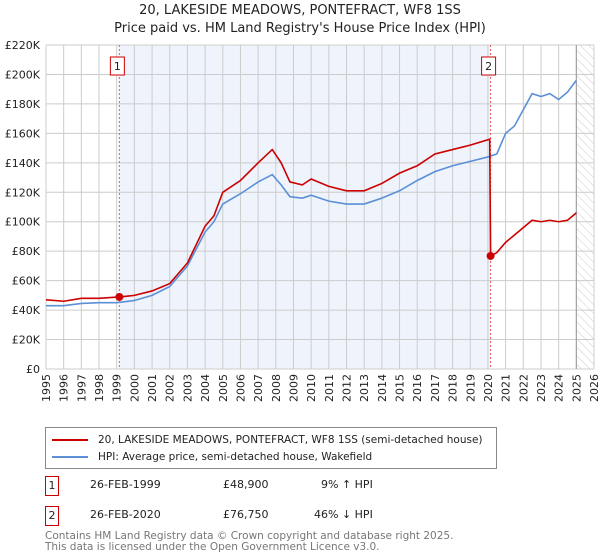  What do you see at coordinates (170, 388) in the screenshot?
I see `x-tick-label: 2002` at bounding box center [170, 388].